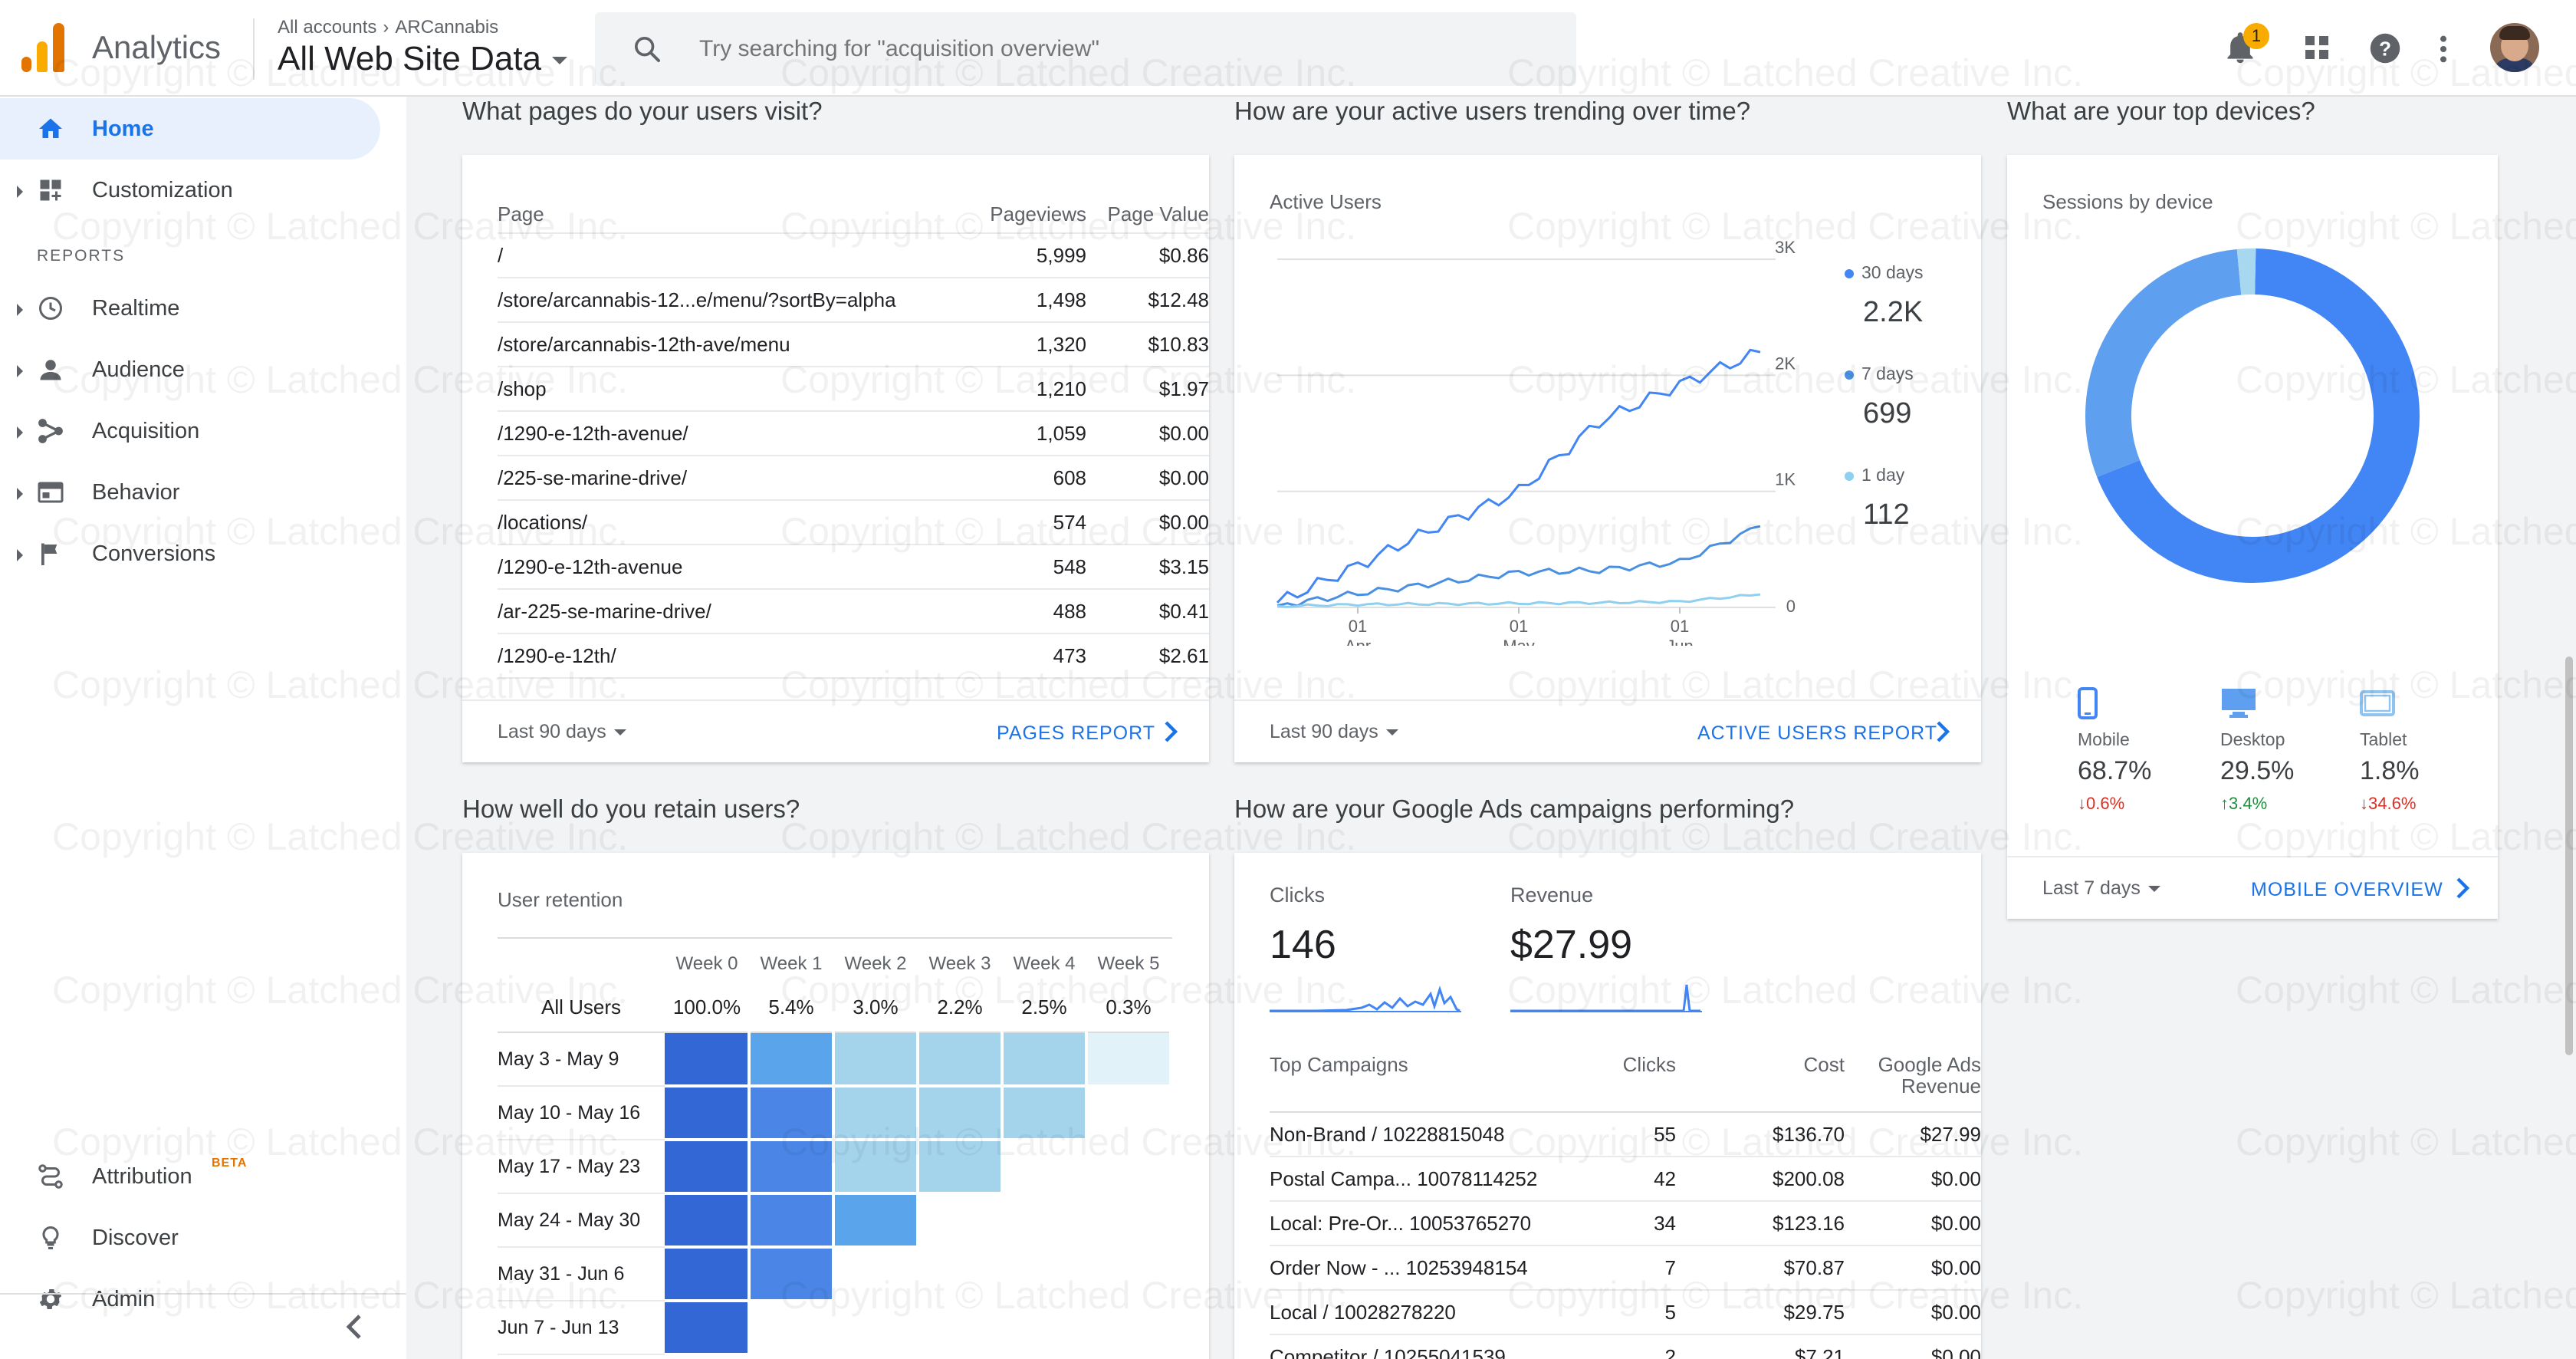 This screenshot has height=1359, width=2576. What do you see at coordinates (2444, 51) in the screenshot?
I see `more-vert-icon` at bounding box center [2444, 51].